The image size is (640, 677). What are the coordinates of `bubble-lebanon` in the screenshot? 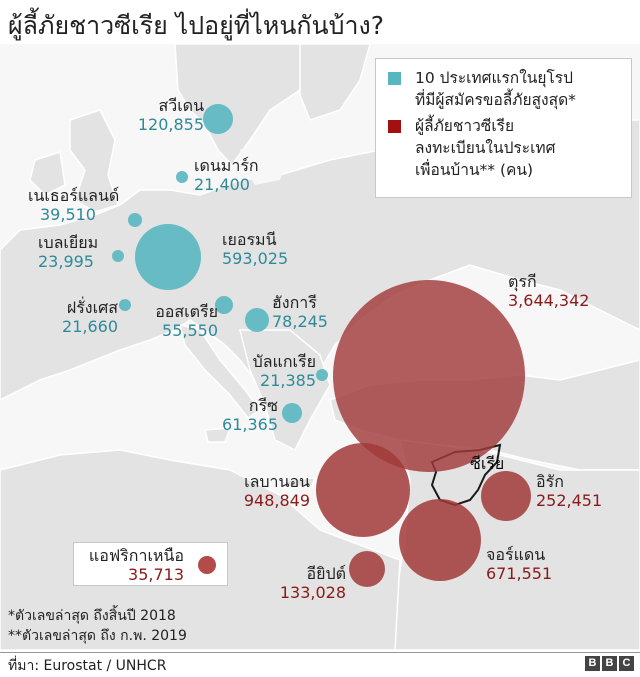 It's located at (363, 490).